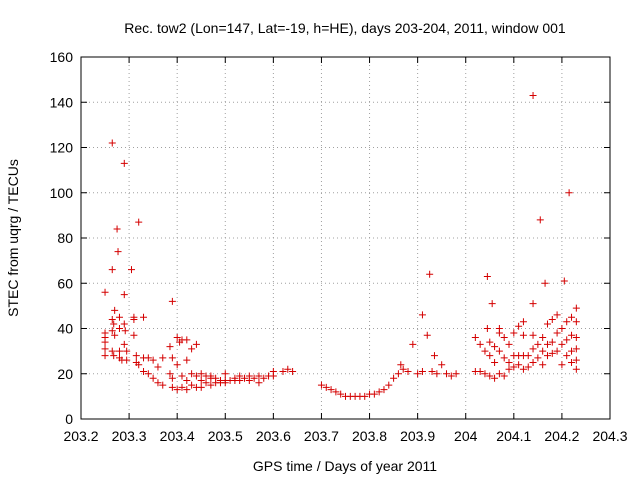 This screenshot has width=640, height=480. Describe the element at coordinates (65, 329) in the screenshot. I see `y-tick-label: 40` at that location.